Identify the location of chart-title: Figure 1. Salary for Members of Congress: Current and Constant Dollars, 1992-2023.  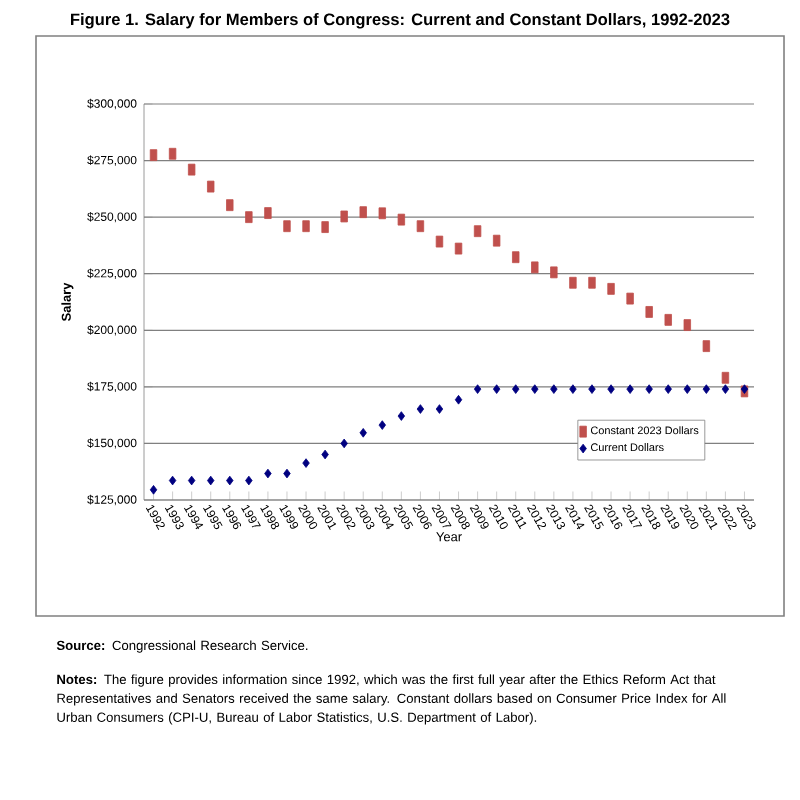
(400, 21).